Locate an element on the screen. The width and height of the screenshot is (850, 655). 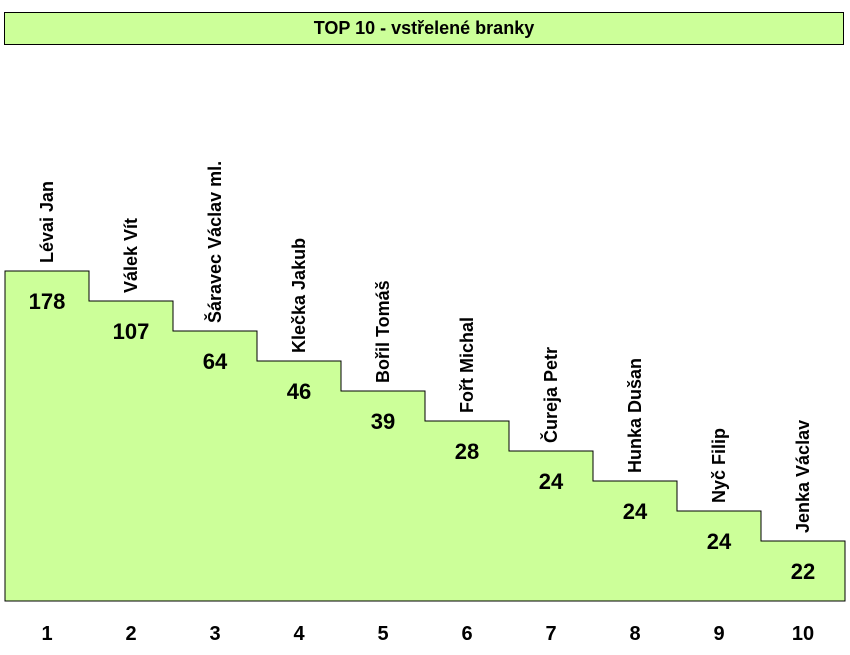
value-label: 22 is located at coordinates (803, 571).